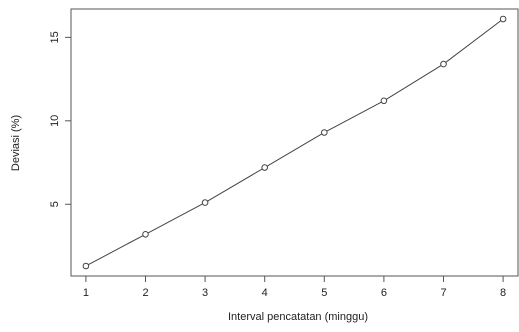 The height and width of the screenshot is (332, 519). I want to click on x-tick-label: 3, so click(205, 293).